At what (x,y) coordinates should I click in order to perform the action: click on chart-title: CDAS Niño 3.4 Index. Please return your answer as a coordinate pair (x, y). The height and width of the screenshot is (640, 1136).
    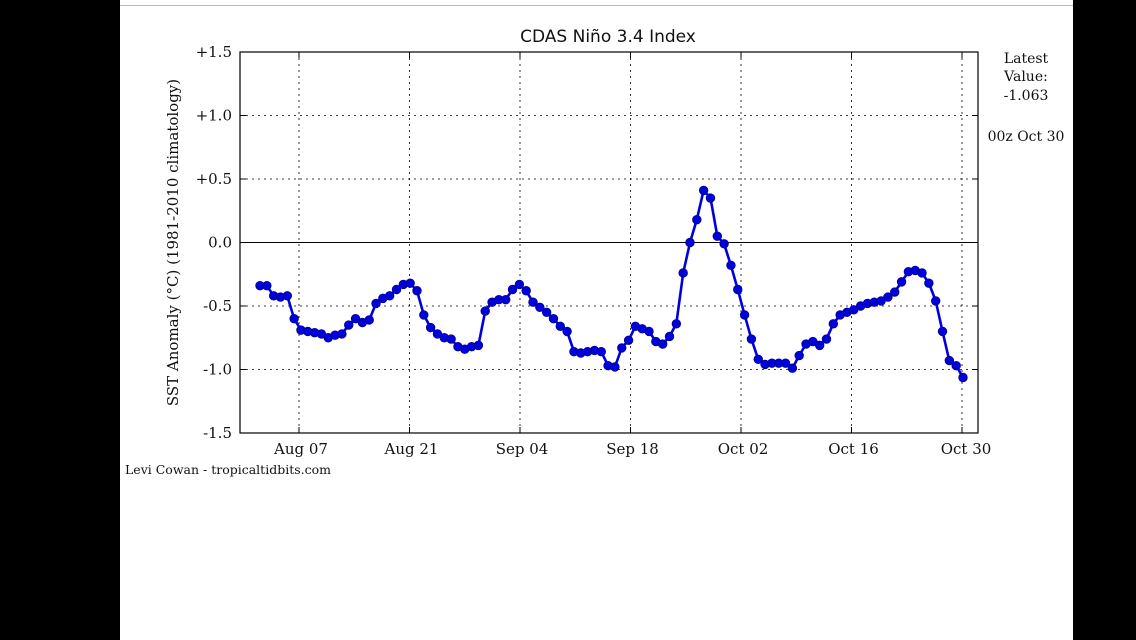
    Looking at the image, I should click on (608, 37).